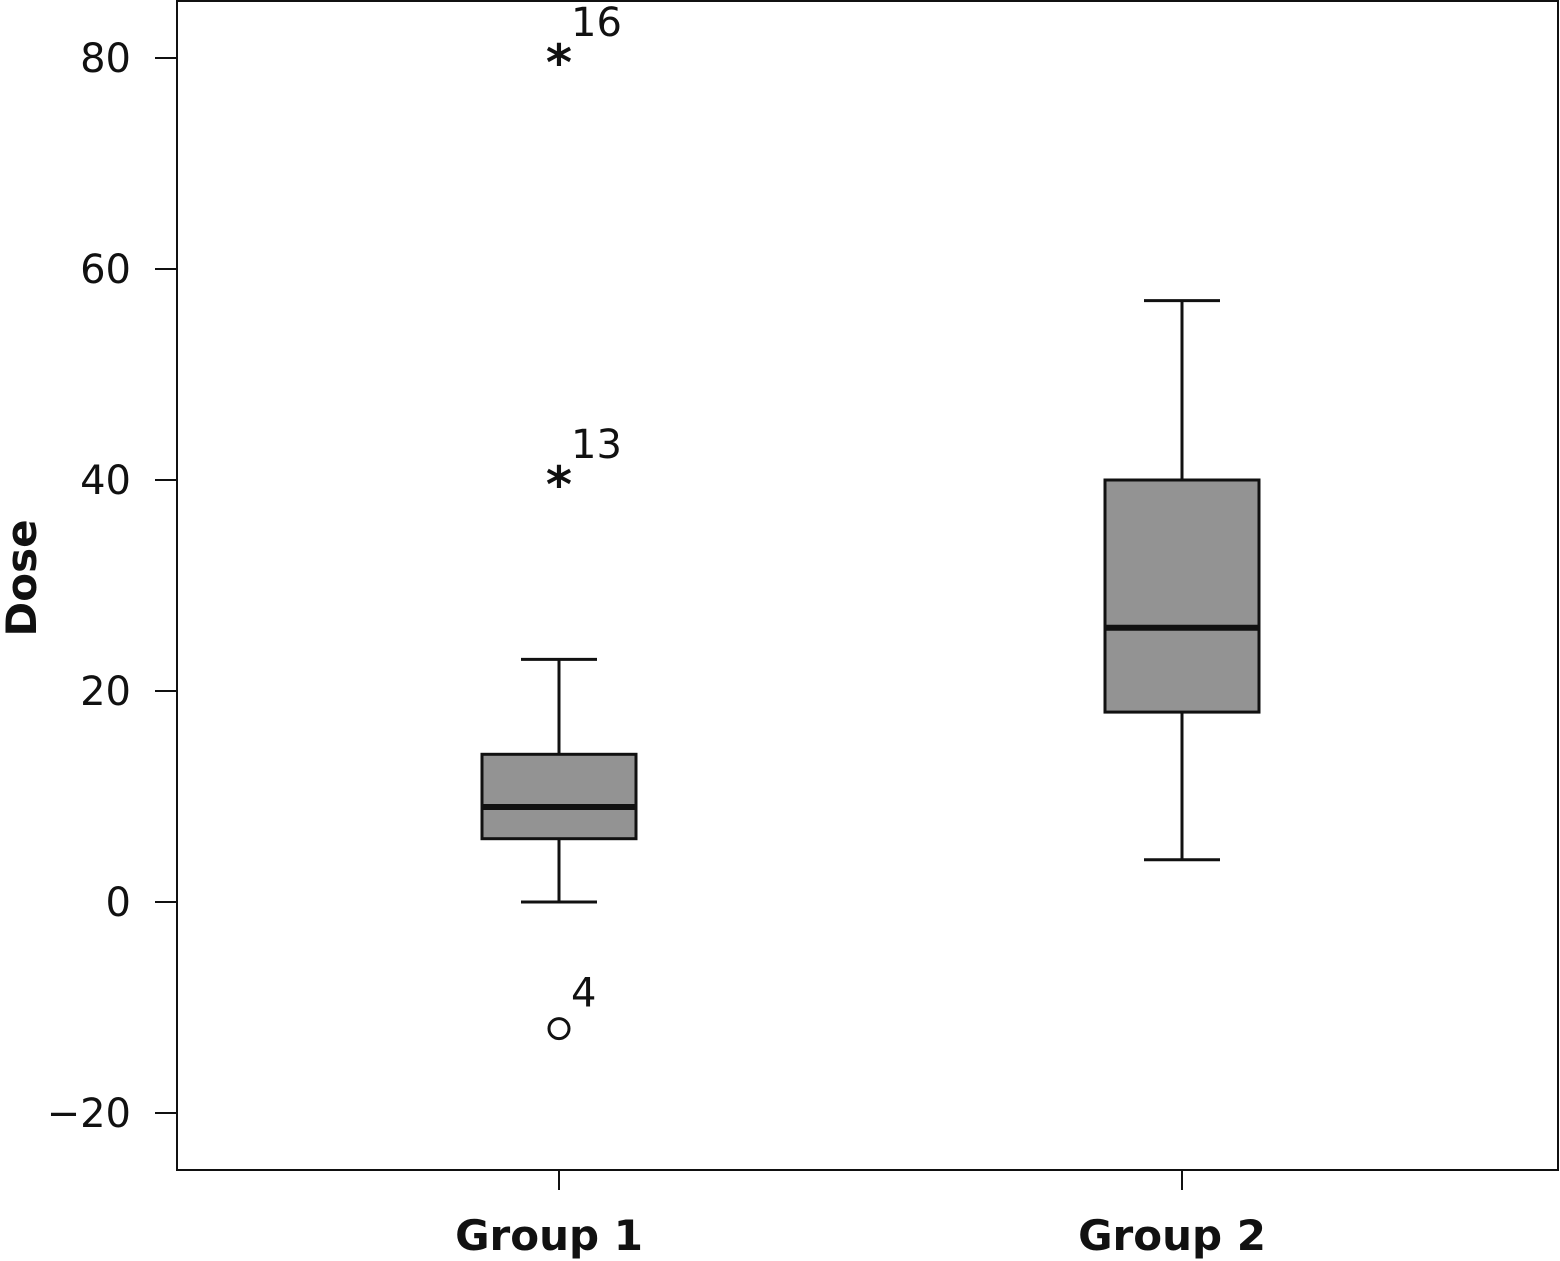 The width and height of the screenshot is (1560, 1261). What do you see at coordinates (584, 520) in the screenshot?
I see `outliers: 4*13*16` at bounding box center [584, 520].